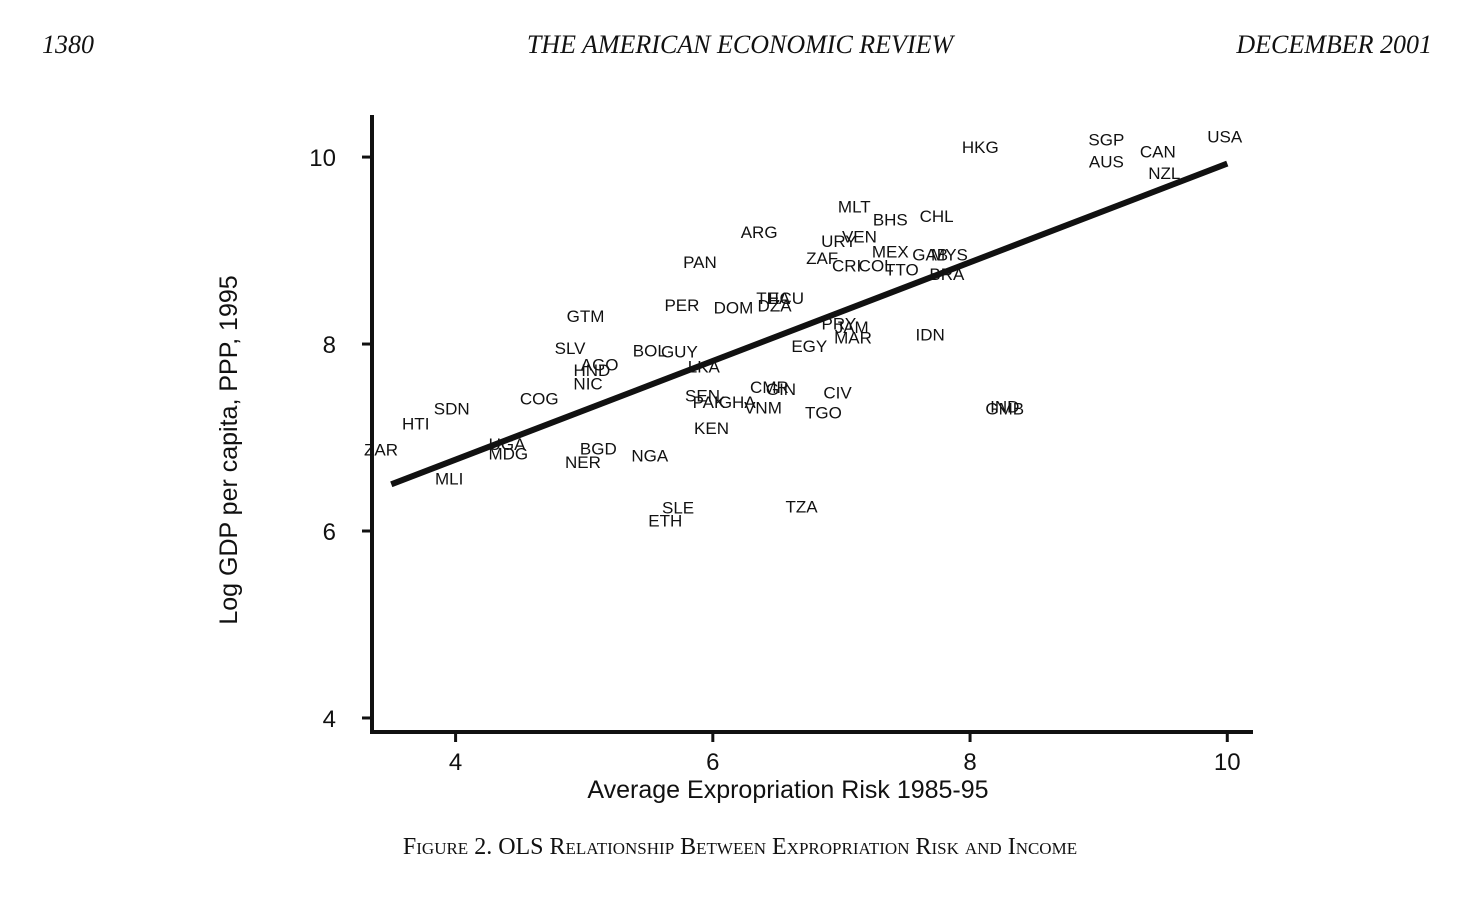 Image resolution: width=1480 pixels, height=904 pixels. What do you see at coordinates (592, 370) in the screenshot?
I see `point-label-hnd: HND` at bounding box center [592, 370].